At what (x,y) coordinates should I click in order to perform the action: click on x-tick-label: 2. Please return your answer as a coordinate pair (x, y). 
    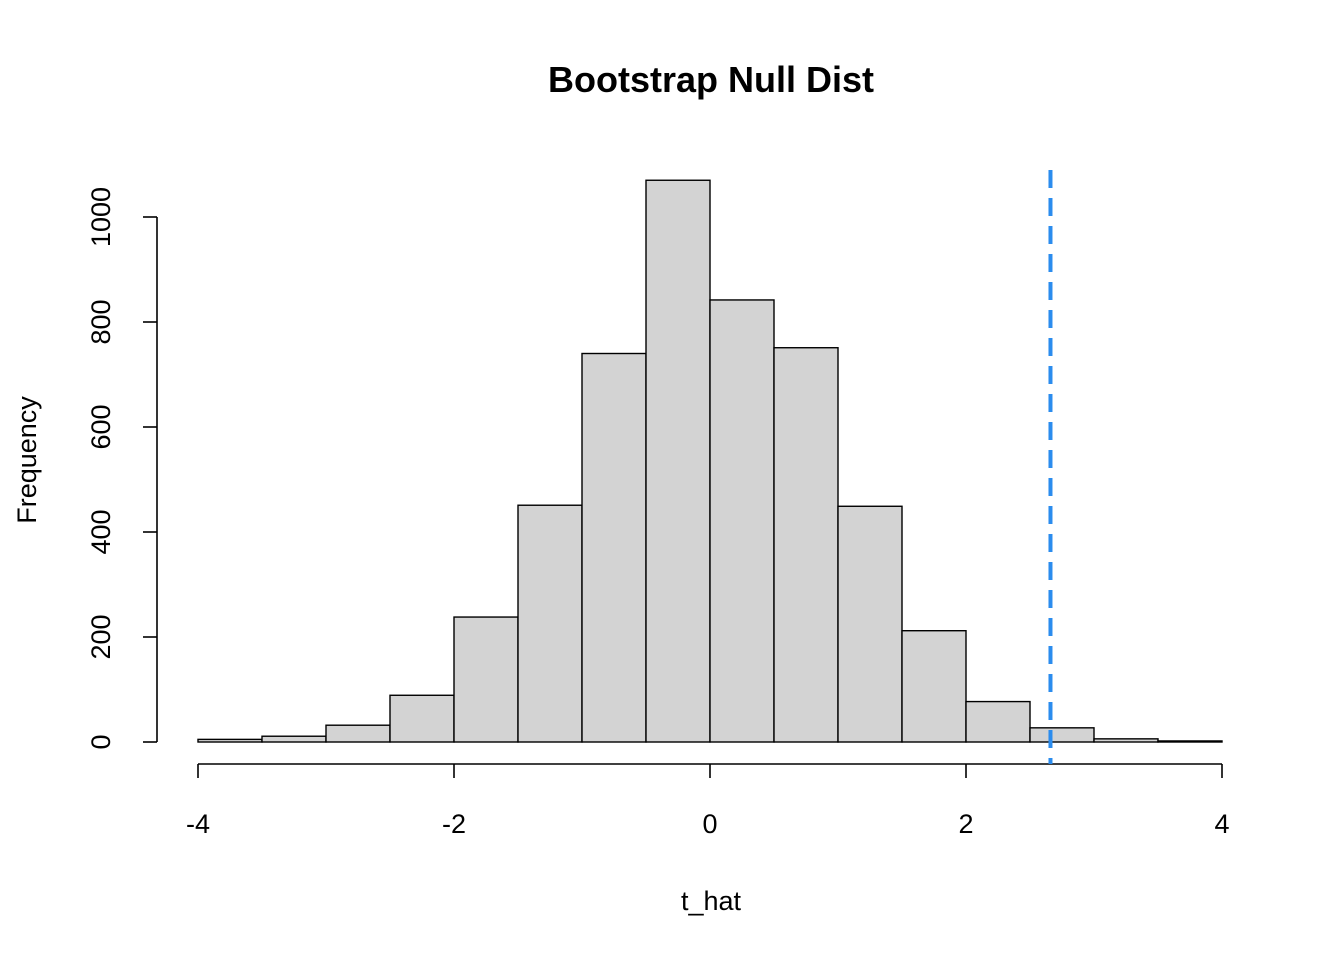
    Looking at the image, I should click on (965, 824).